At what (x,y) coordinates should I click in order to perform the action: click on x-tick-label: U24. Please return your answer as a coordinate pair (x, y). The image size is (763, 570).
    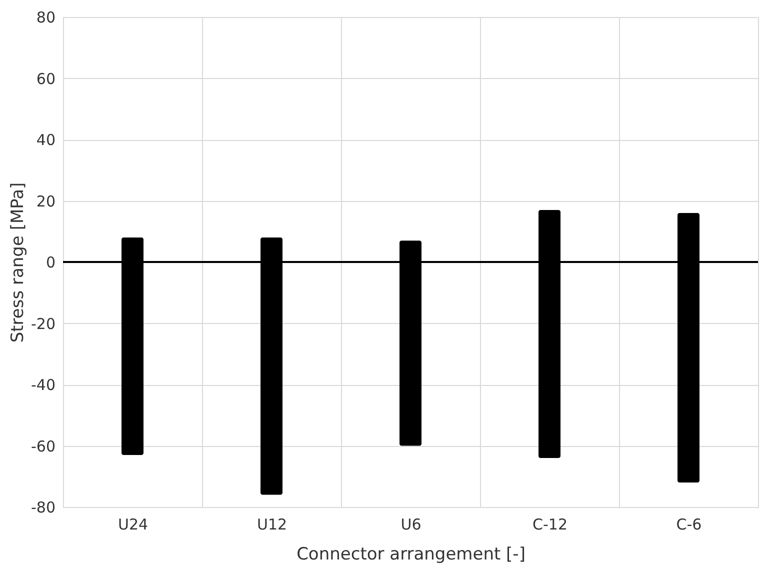
    Looking at the image, I should click on (133, 525).